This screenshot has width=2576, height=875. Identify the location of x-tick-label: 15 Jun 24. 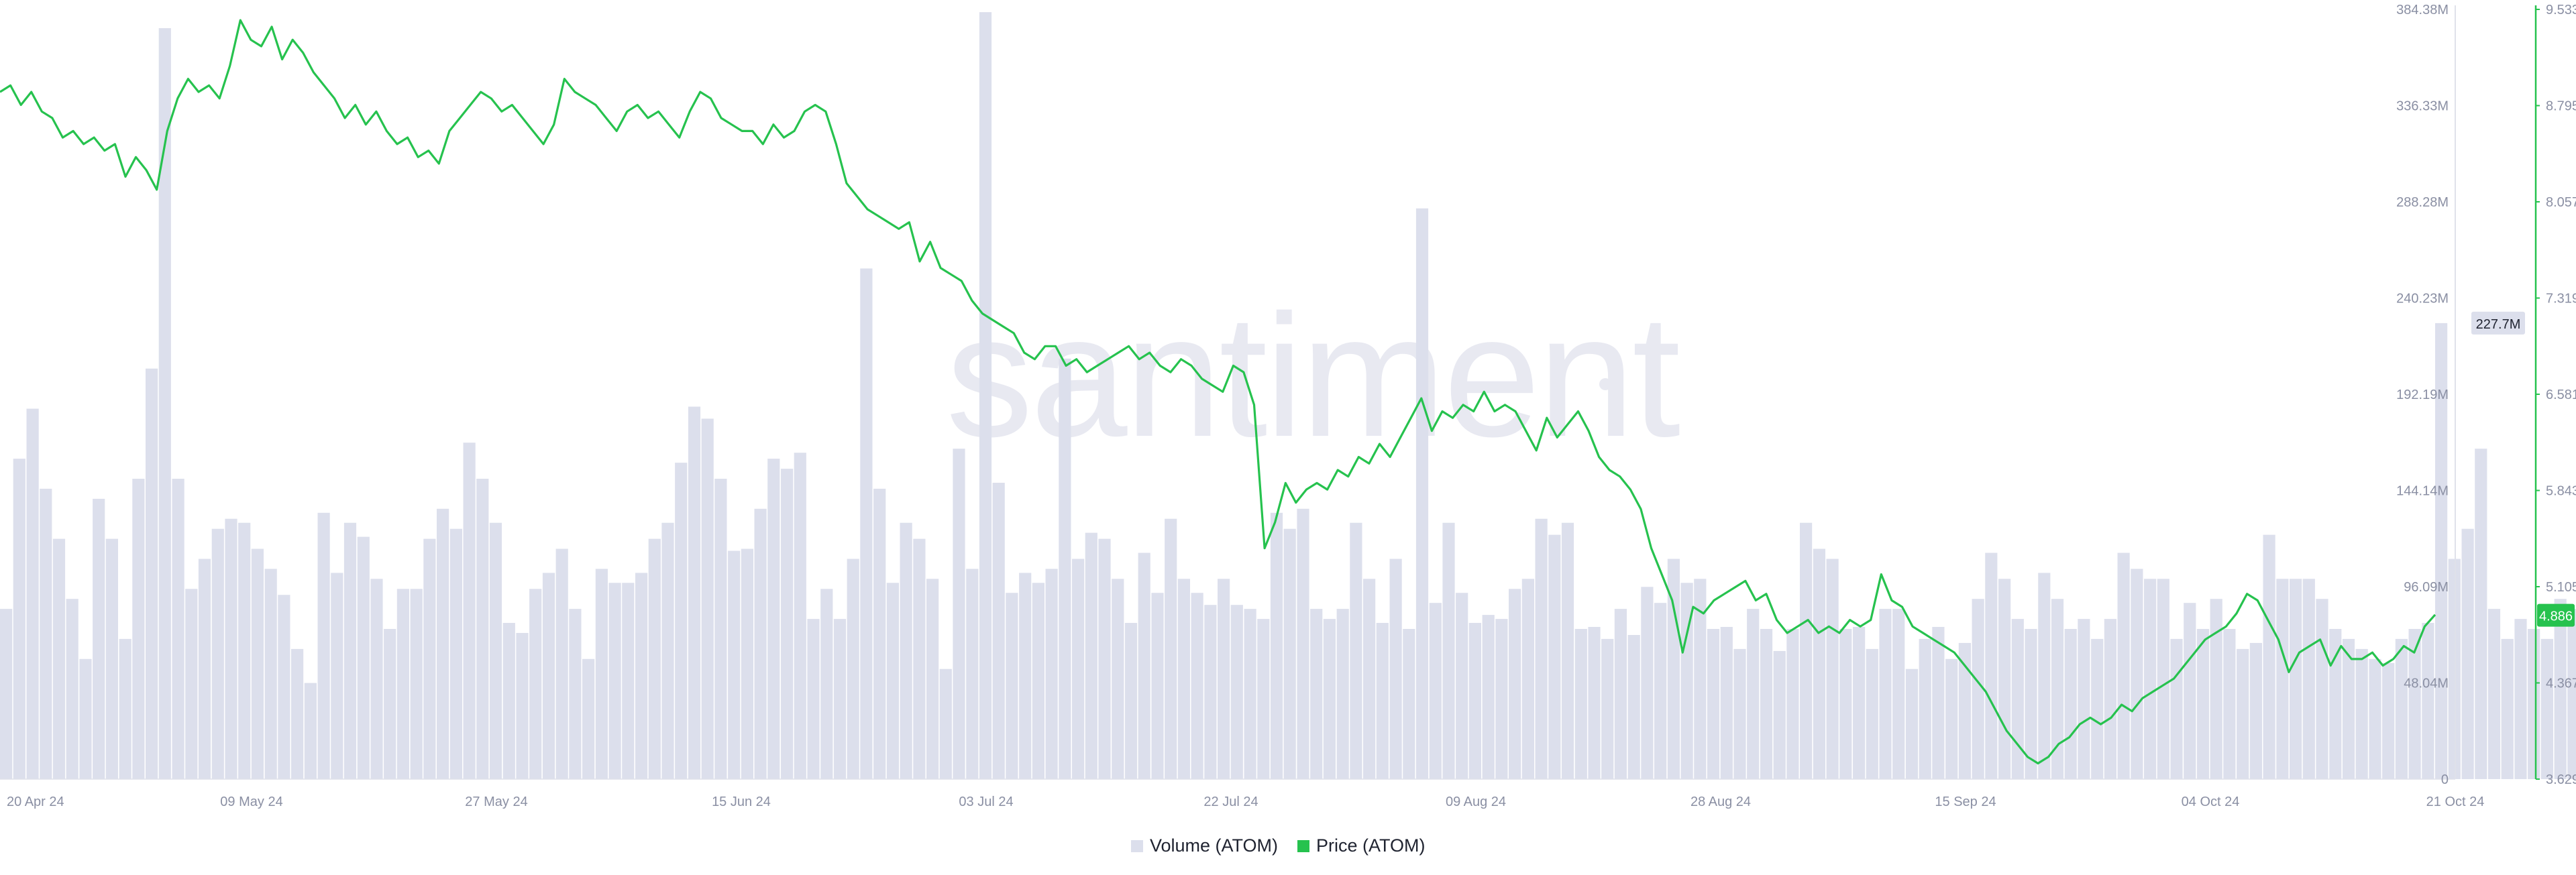
(741, 802).